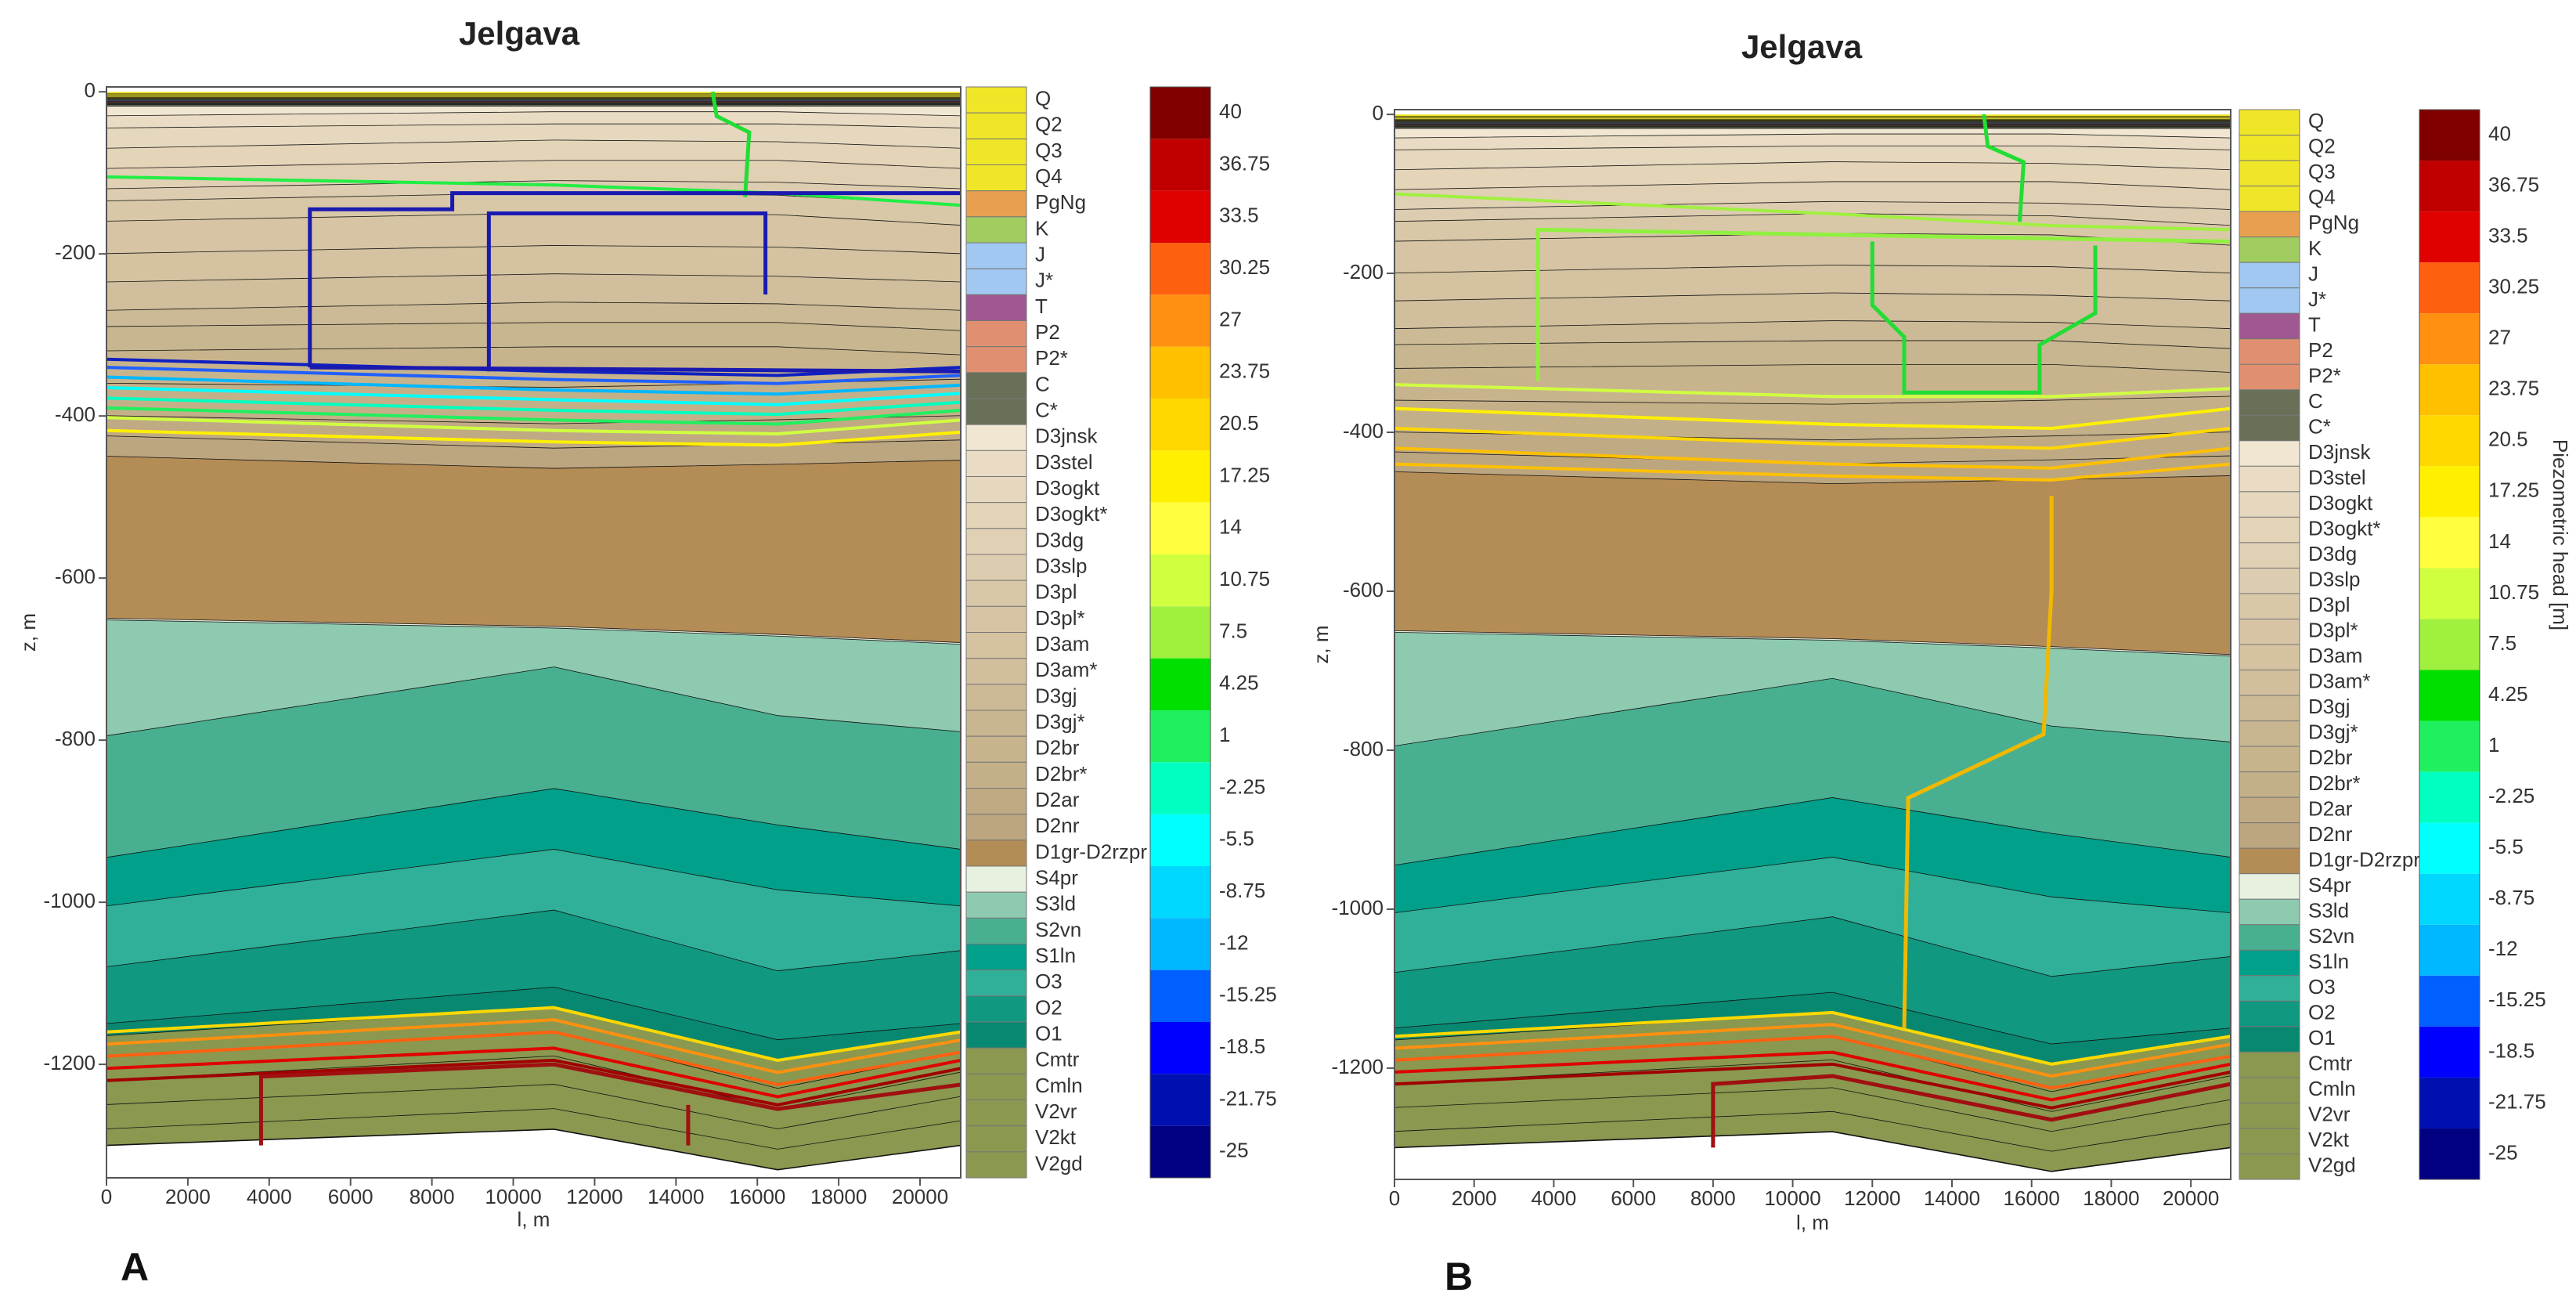  I want to click on colorbar-label: 23.75, so click(1244, 371).